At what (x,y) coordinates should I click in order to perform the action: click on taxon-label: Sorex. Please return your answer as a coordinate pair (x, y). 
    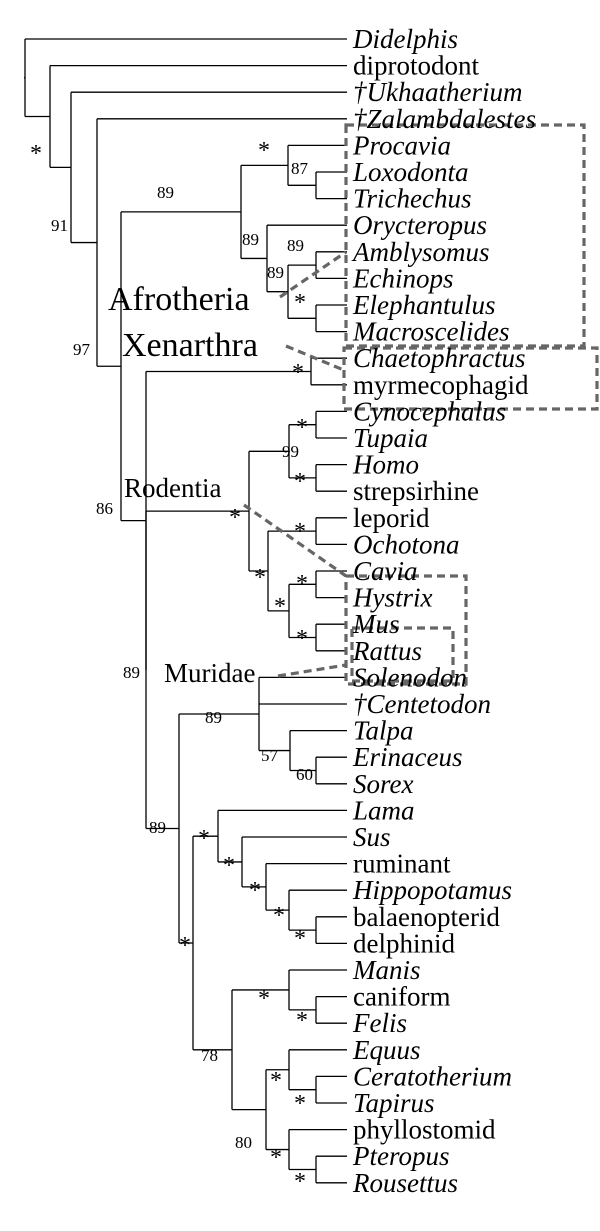
    Looking at the image, I should click on (383, 784).